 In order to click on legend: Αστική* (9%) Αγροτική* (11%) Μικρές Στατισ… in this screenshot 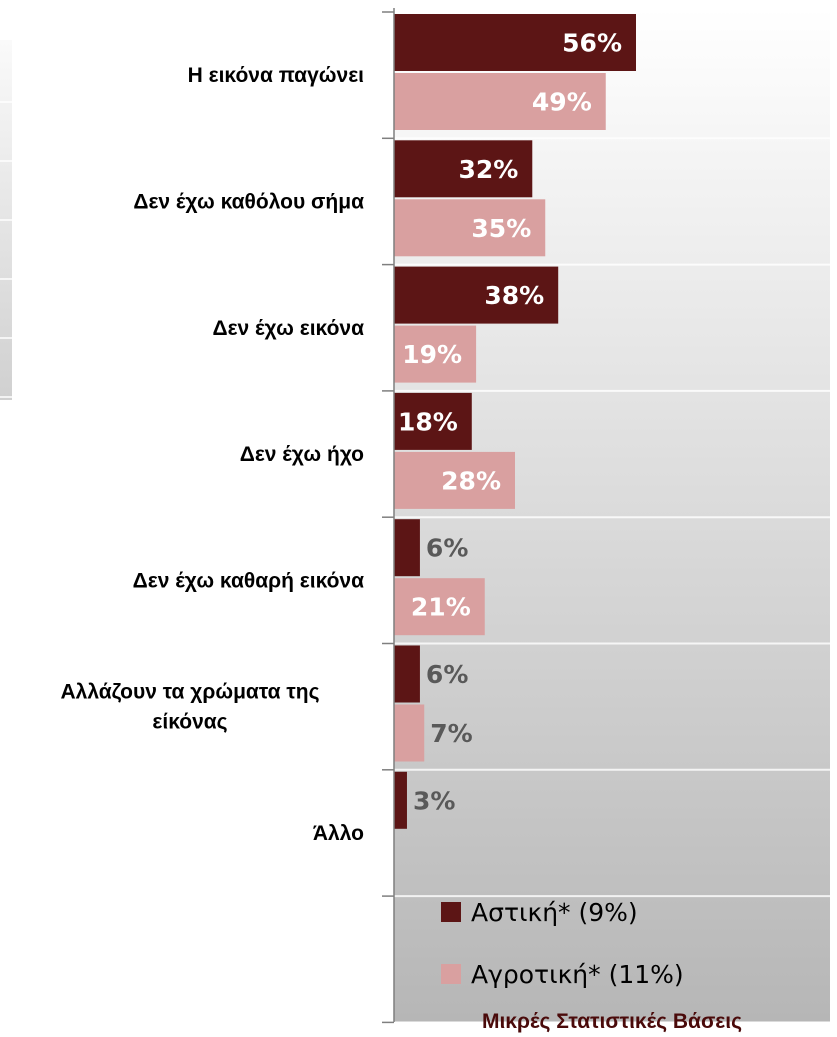, I will do `click(591, 965)`.